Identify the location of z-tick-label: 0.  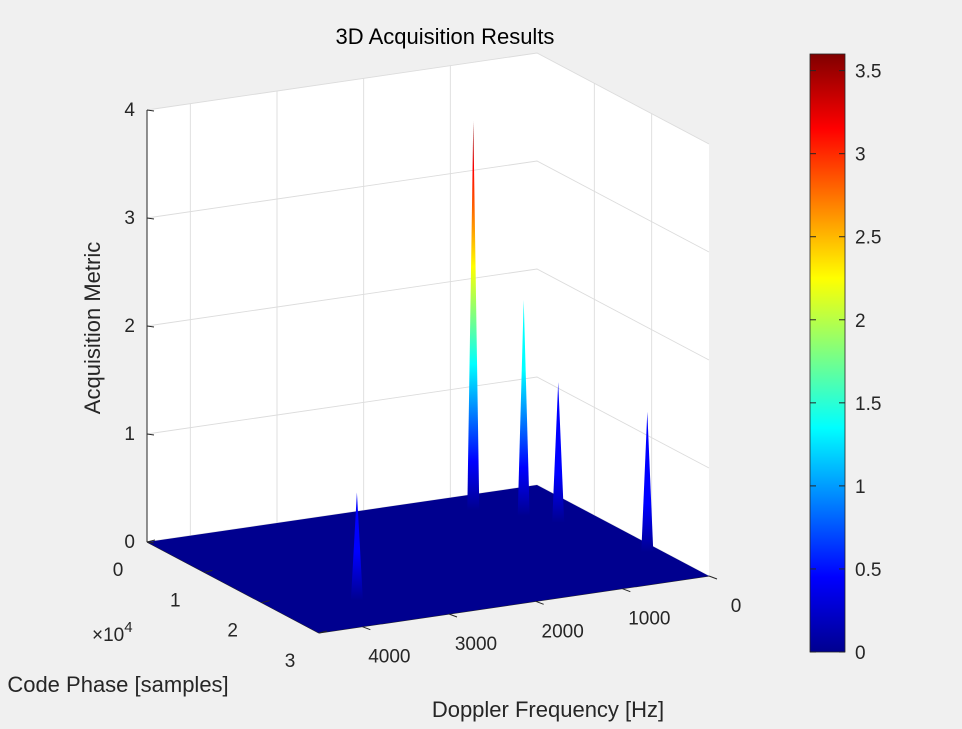
(129, 542).